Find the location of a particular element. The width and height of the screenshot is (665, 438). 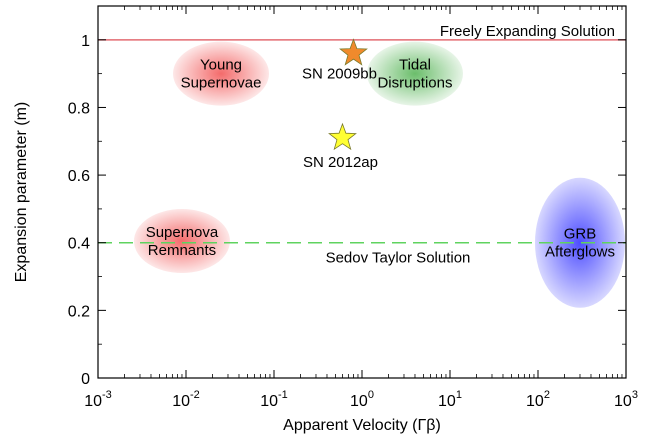

point-label-1: SN 2012ap is located at coordinates (340, 162).